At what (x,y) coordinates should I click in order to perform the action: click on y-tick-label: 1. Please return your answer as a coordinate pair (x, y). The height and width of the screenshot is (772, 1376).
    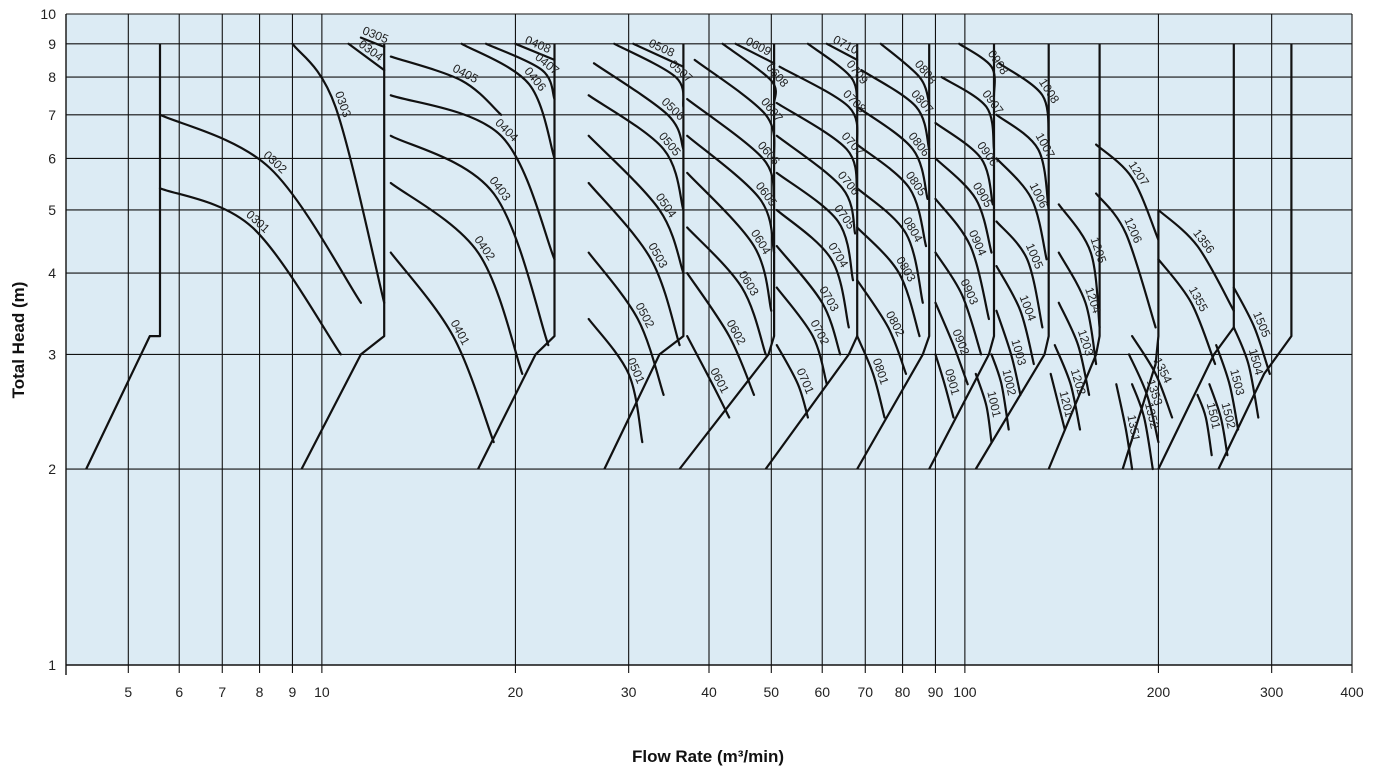
    Looking at the image, I should click on (52, 665).